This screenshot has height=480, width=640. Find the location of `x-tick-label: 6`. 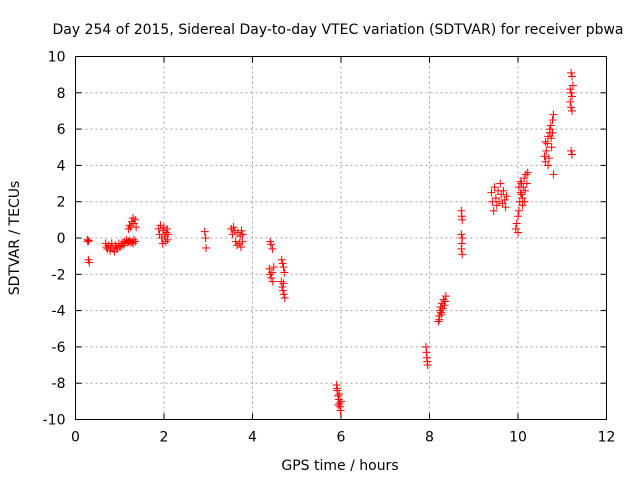

x-tick-label: 6 is located at coordinates (341, 438).